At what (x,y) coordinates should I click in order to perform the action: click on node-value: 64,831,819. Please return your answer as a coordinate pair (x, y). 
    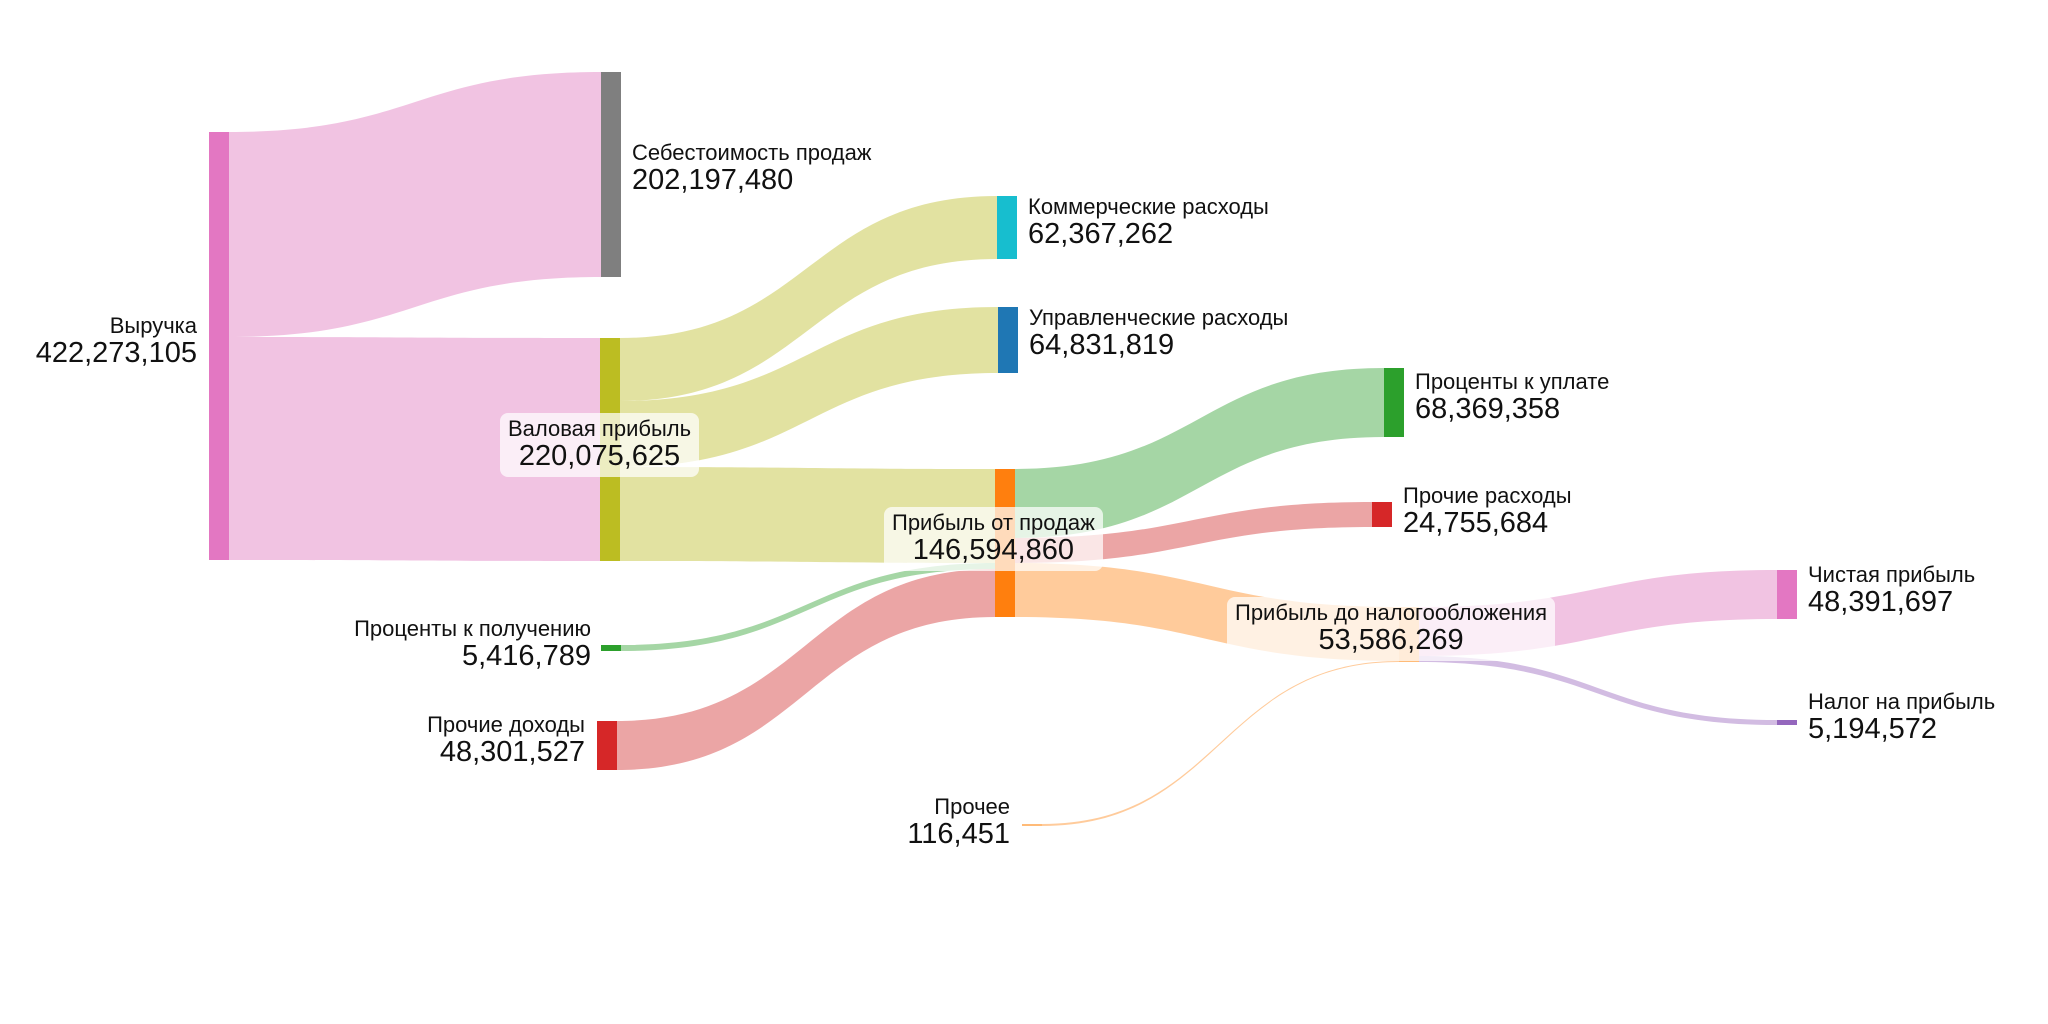
    Looking at the image, I should click on (1102, 345).